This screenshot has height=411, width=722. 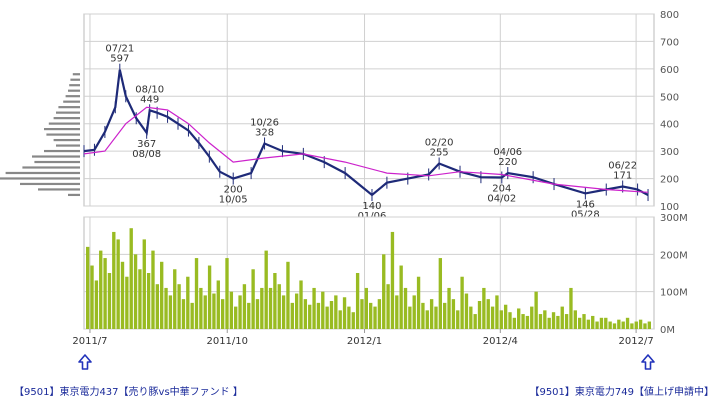 What do you see at coordinates (85, 364) in the screenshot?
I see `prev-up-arrow-icon` at bounding box center [85, 364].